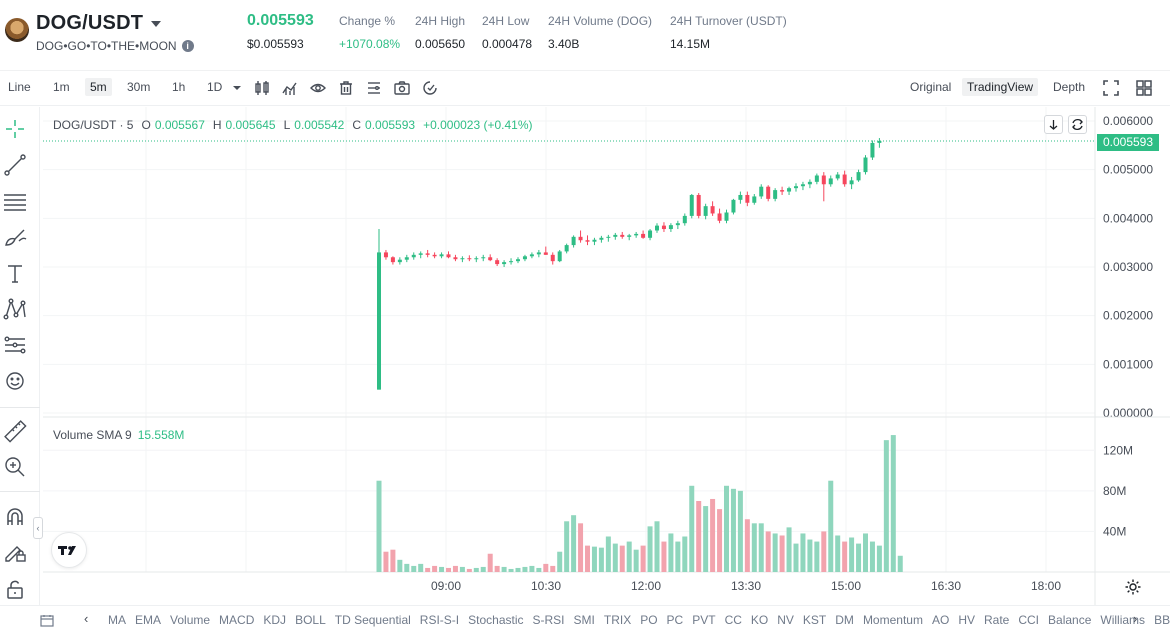 The height and width of the screenshot is (627, 1170). What do you see at coordinates (996, 620) in the screenshot?
I see `indicator-rate: Rate` at bounding box center [996, 620].